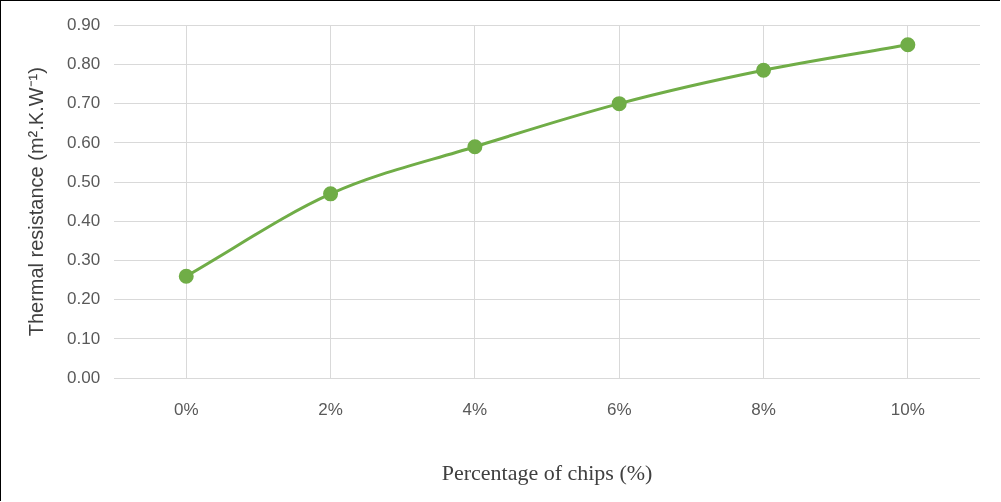 The width and height of the screenshot is (1001, 502). I want to click on y-tick-label: 0.10, so click(83, 338).